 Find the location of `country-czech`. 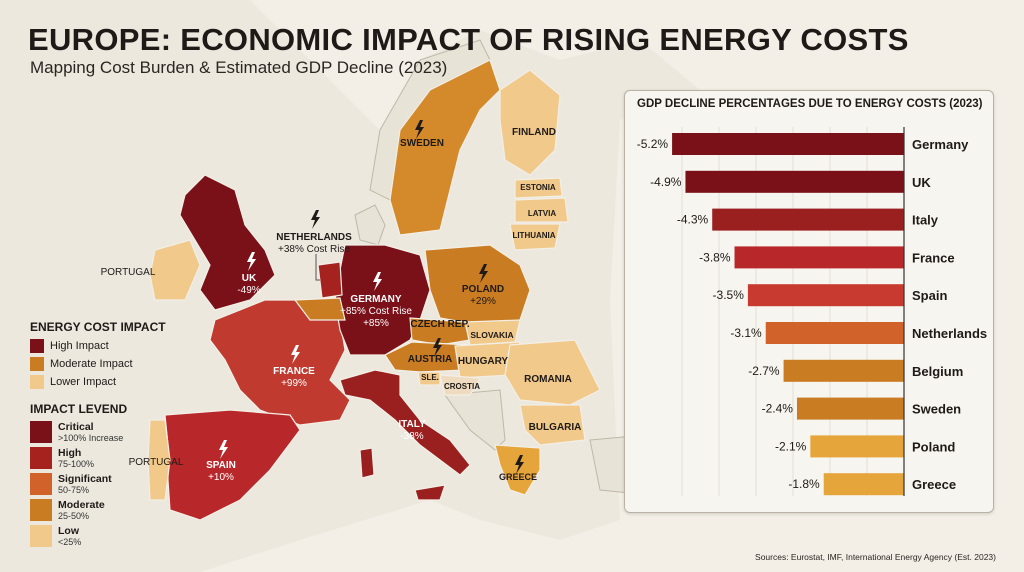

country-czech is located at coordinates (440, 331).